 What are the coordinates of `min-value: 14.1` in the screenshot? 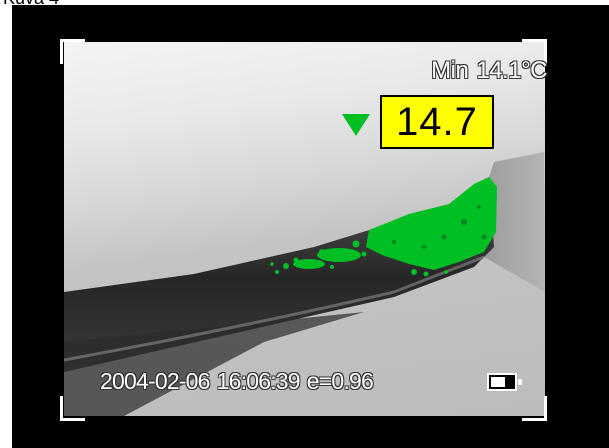 It's located at (499, 70).